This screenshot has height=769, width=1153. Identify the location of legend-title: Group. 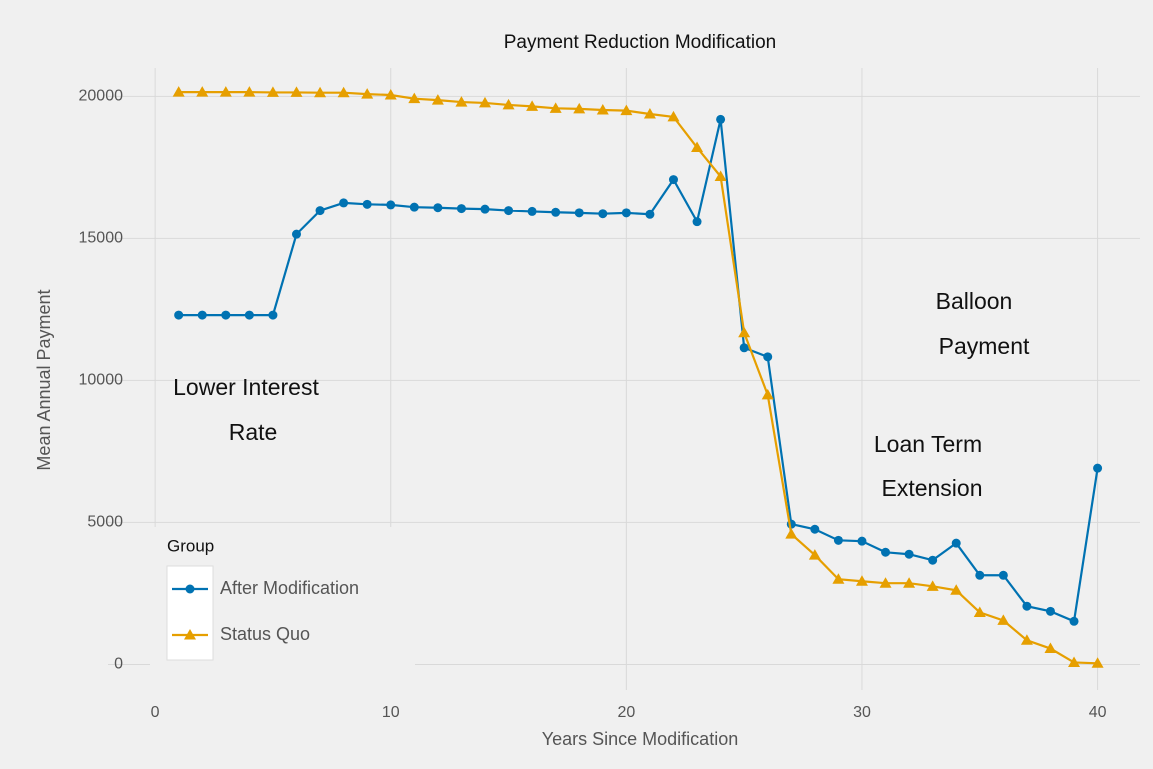
(190, 545).